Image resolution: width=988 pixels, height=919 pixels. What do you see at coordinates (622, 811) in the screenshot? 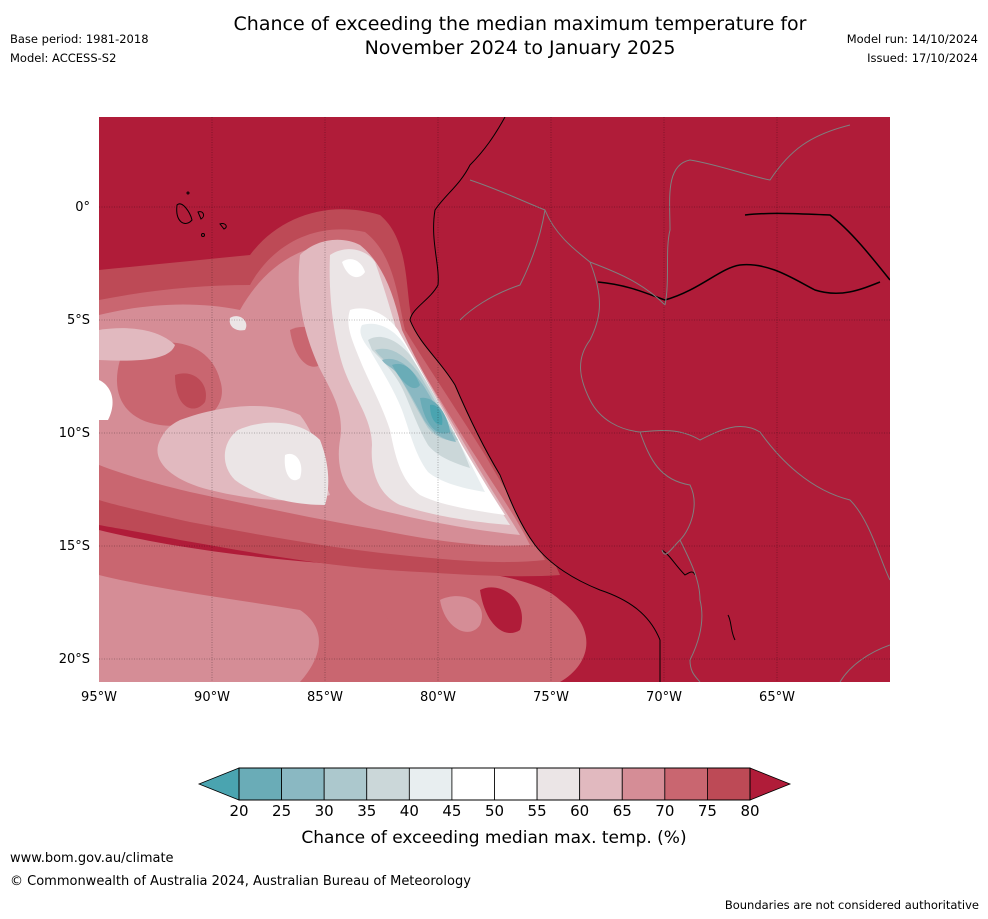
I see `colorbar-tick-label: 65` at bounding box center [622, 811].